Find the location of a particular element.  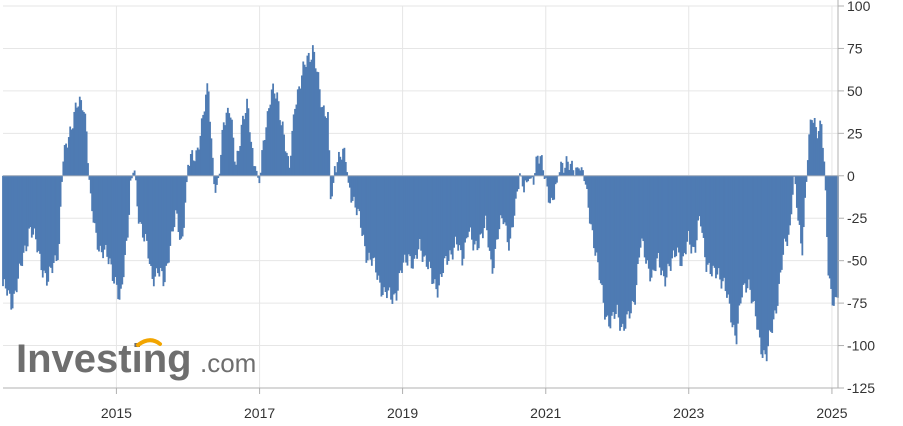

y-tick-label: 75 is located at coordinates (855, 48).